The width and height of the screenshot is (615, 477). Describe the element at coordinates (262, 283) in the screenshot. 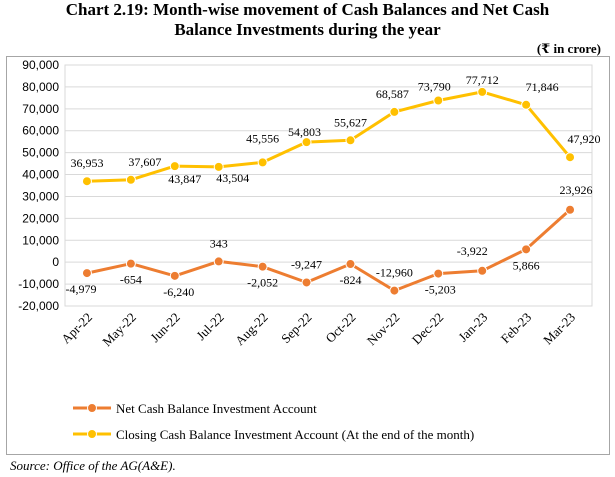

I see `data-label: -2,052` at that location.